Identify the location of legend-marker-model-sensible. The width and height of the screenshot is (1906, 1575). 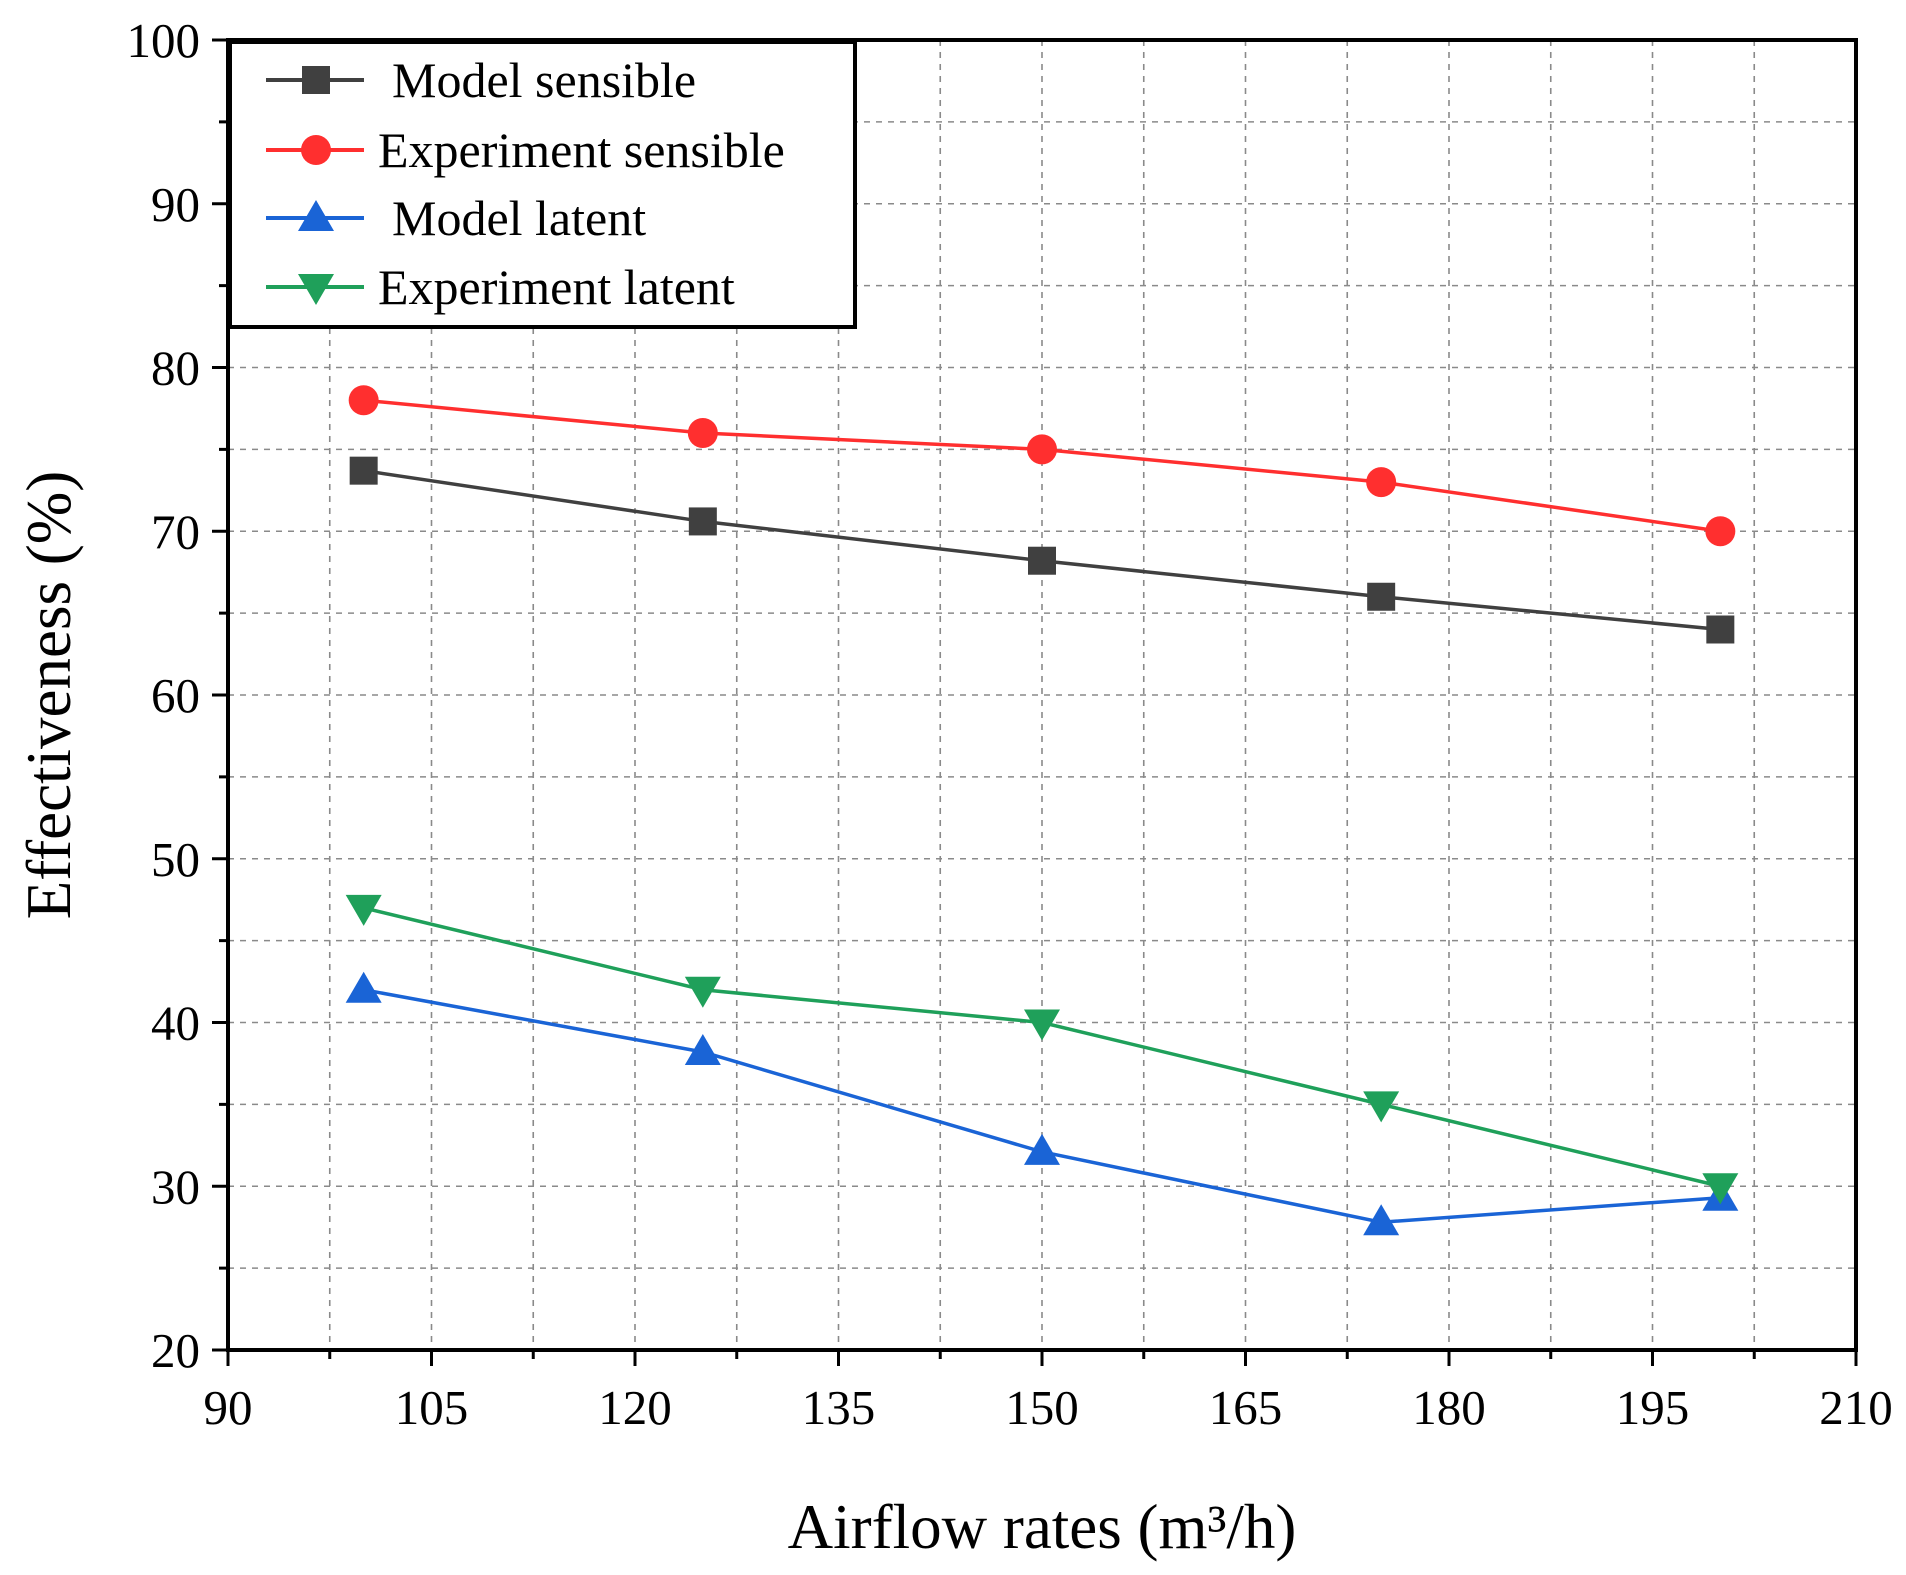
(316, 80).